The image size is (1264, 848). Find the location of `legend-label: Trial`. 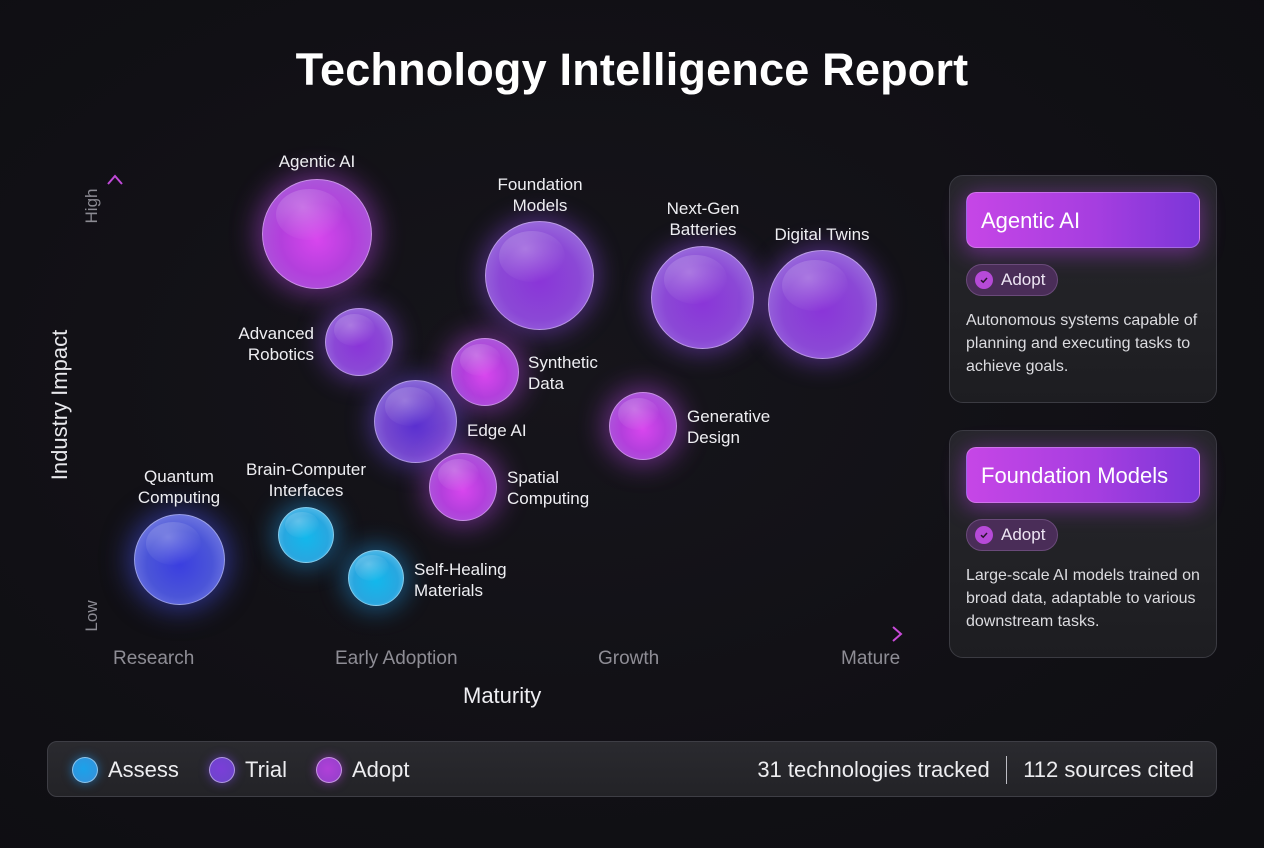

legend-label: Trial is located at coordinates (266, 769).